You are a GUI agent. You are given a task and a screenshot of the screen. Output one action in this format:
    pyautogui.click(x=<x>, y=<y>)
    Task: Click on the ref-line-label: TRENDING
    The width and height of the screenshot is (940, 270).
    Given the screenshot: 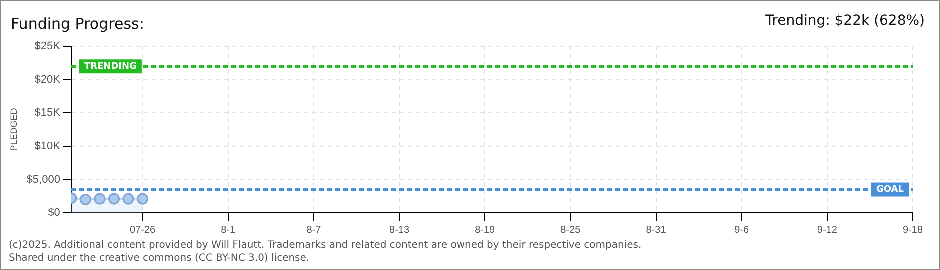 What is the action you would take?
    pyautogui.click(x=110, y=67)
    